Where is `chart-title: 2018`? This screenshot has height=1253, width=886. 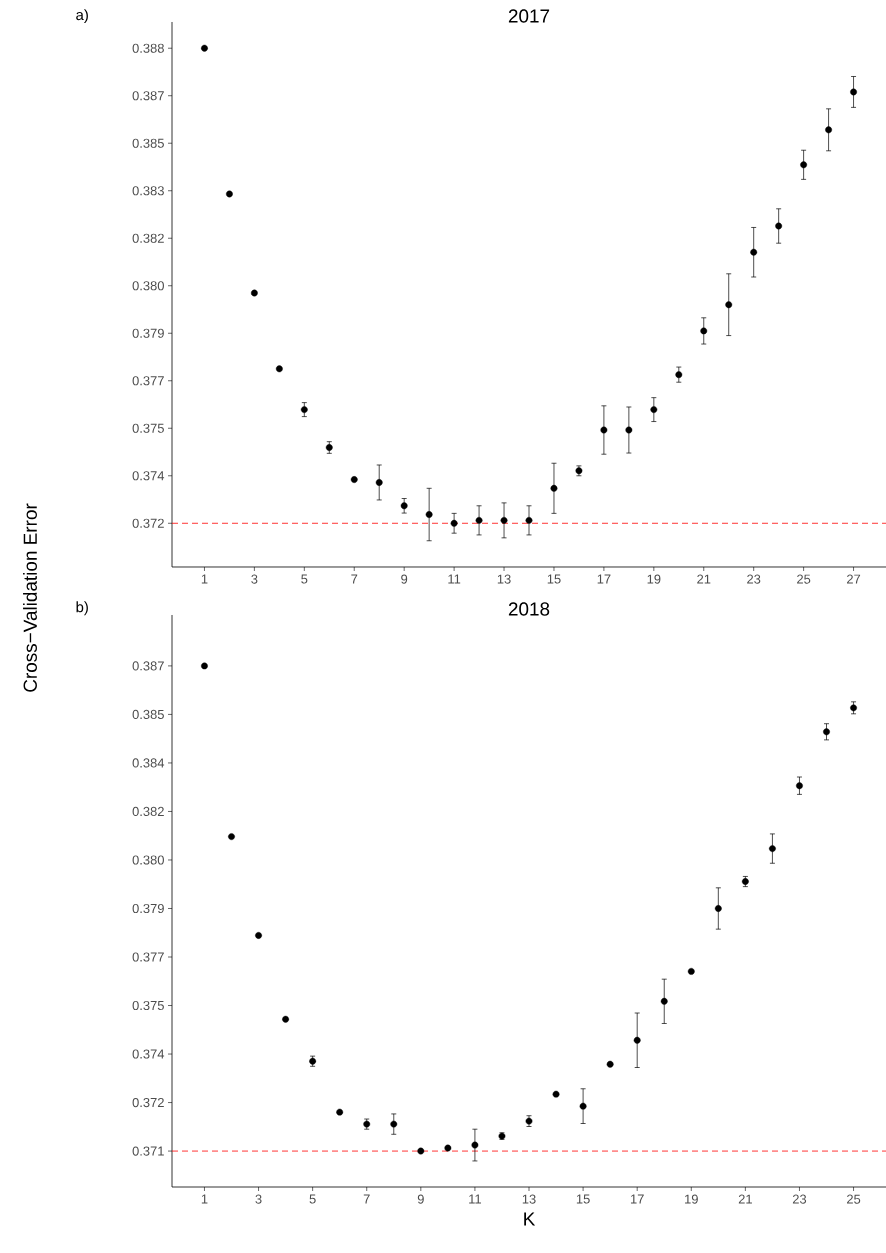 chart-title: 2018 is located at coordinates (529, 609).